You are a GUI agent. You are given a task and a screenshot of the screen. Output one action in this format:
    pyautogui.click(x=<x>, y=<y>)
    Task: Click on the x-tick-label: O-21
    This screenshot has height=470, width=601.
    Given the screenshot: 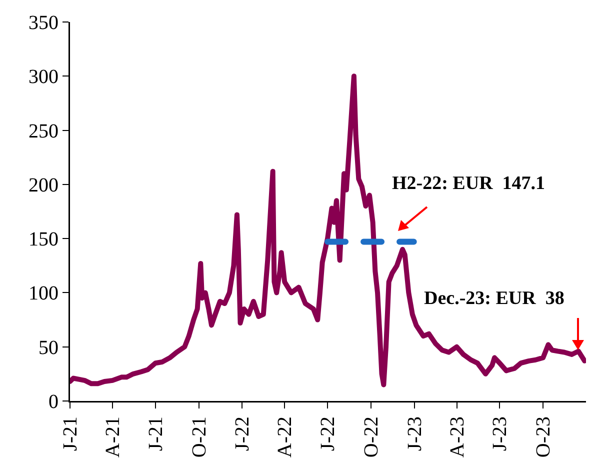 What is the action you would take?
    pyautogui.click(x=199, y=437)
    